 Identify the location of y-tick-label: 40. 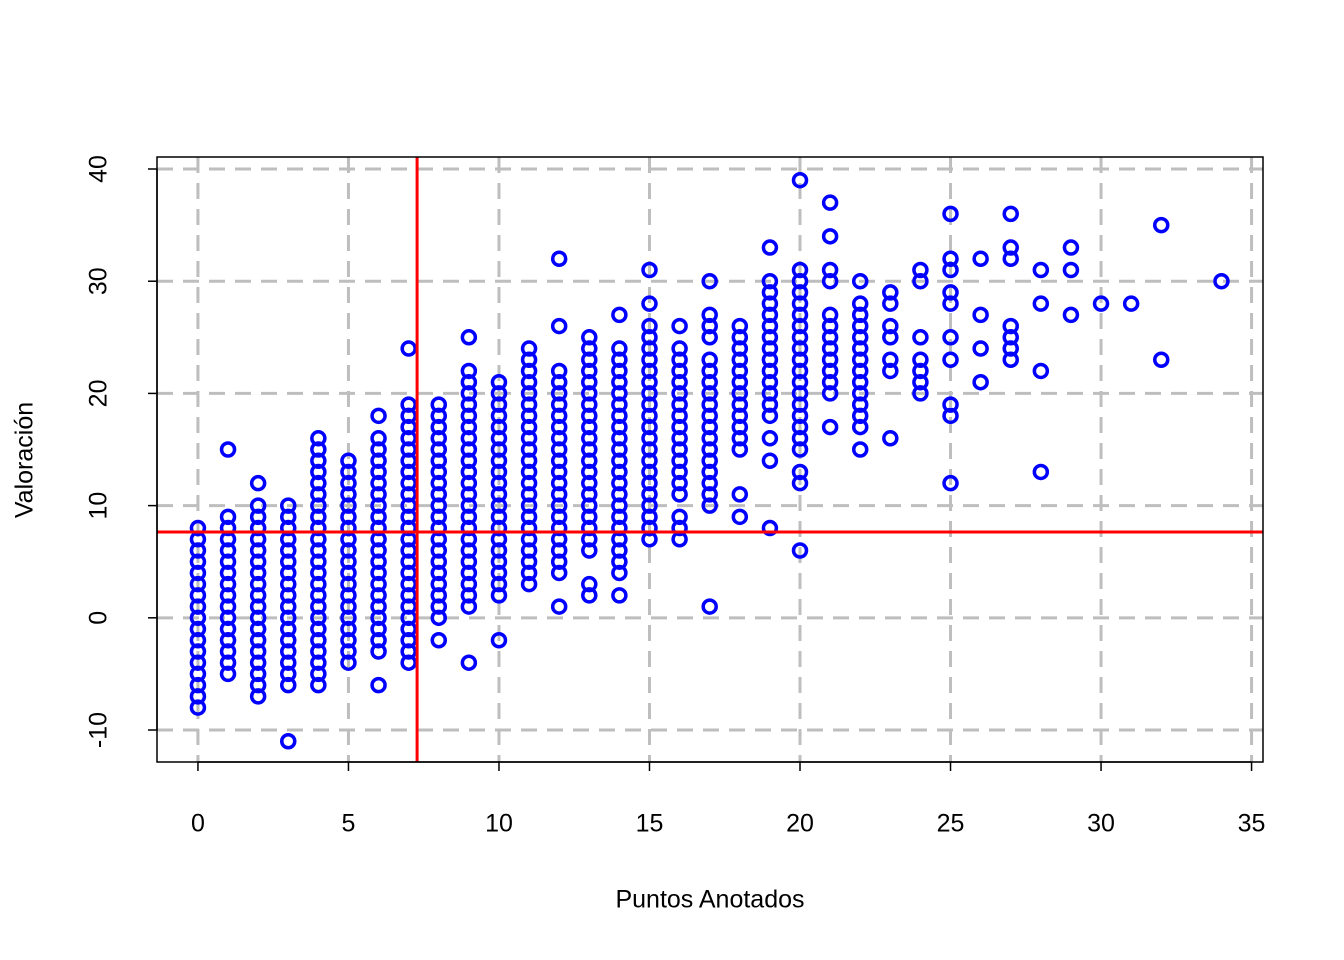
(99, 169).